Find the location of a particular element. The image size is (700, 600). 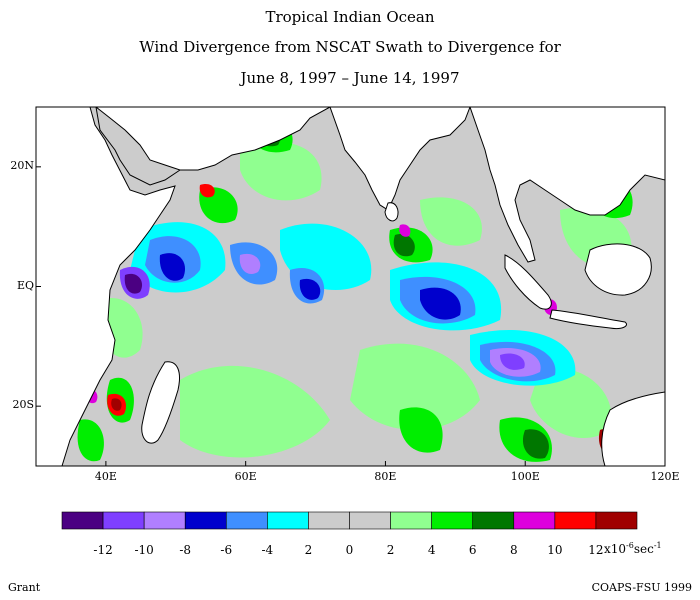

lon-tick-label: 100E is located at coordinates (525, 476).